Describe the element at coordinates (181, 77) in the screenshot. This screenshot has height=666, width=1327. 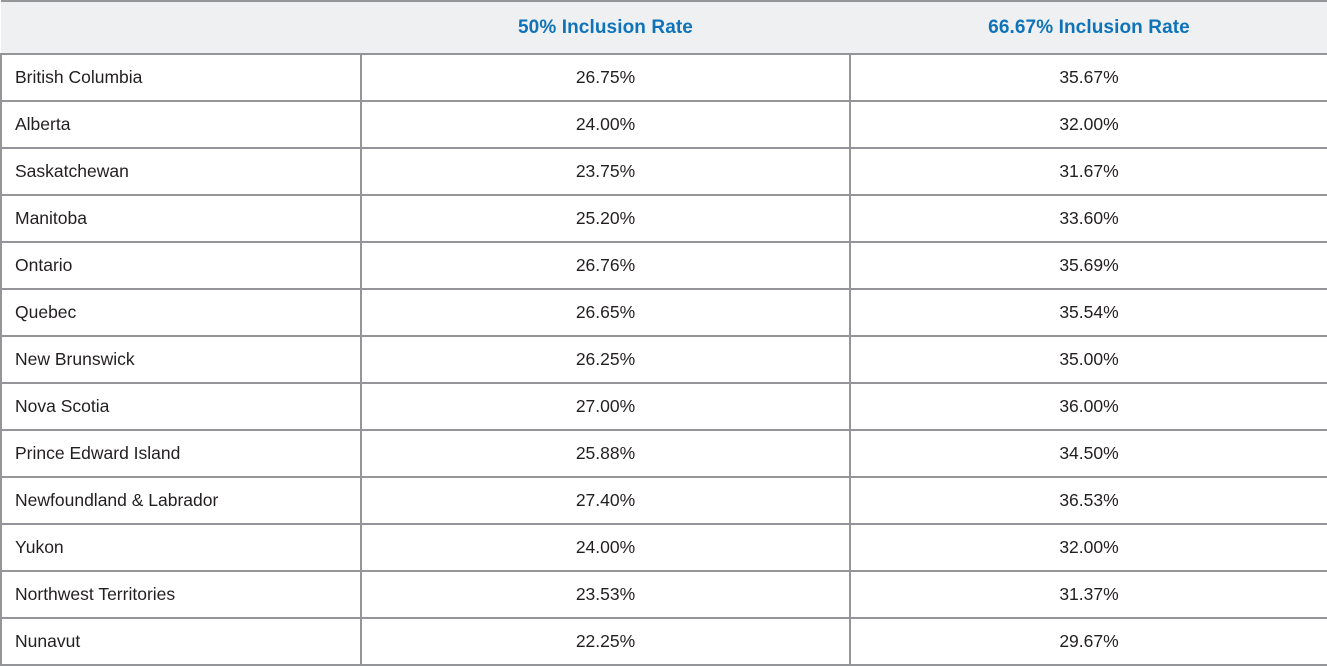
I see `region-cell: British Columbia` at that location.